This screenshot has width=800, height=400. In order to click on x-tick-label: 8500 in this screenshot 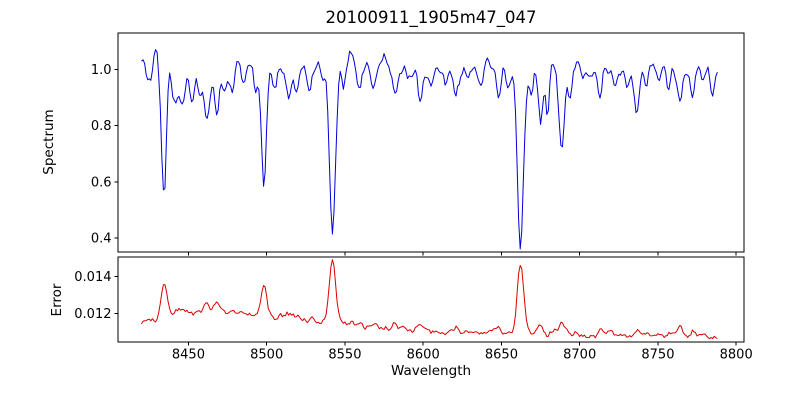, I will do `click(266, 355)`.